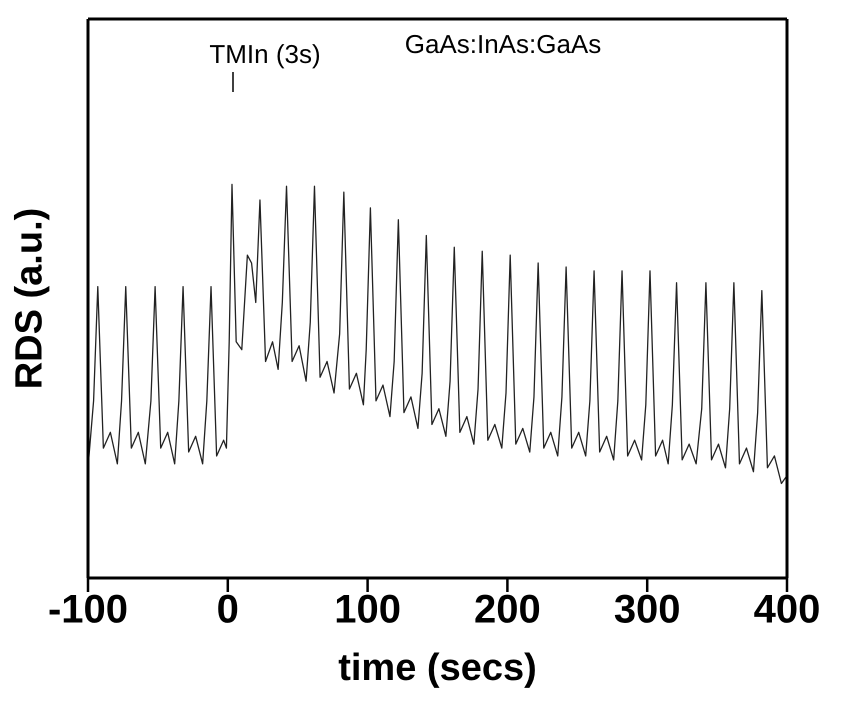 The image size is (843, 707). I want to click on x-tick-label: -100, so click(88, 609).